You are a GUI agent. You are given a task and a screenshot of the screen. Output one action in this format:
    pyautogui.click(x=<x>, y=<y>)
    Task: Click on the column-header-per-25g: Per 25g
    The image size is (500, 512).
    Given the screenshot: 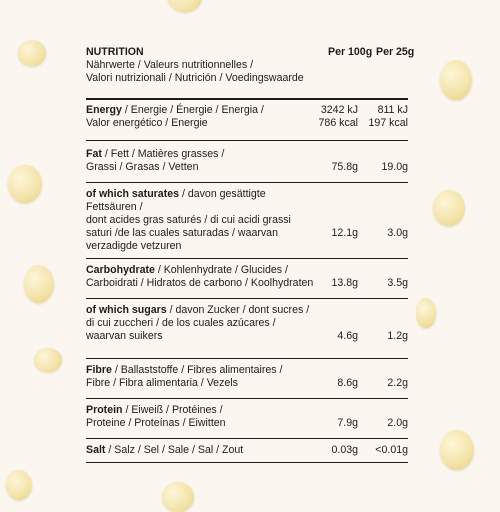 What is the action you would take?
    pyautogui.click(x=395, y=52)
    